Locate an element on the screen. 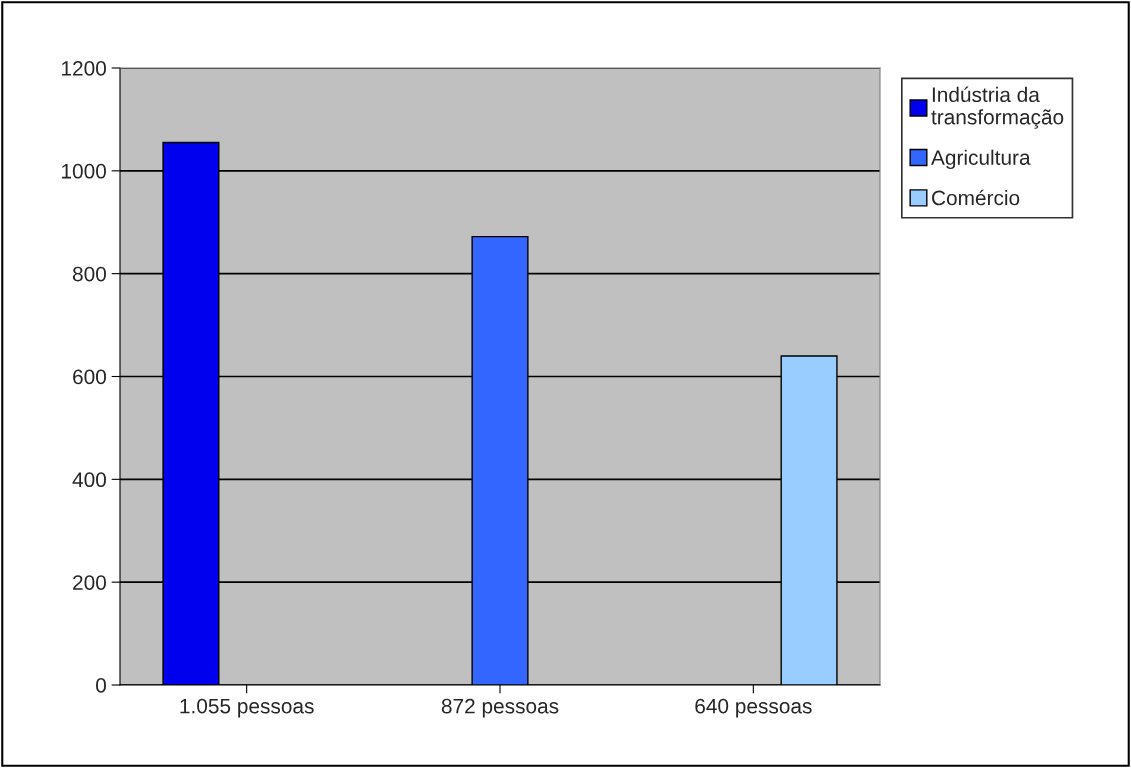  y-tick-label: 0 is located at coordinates (101, 685).